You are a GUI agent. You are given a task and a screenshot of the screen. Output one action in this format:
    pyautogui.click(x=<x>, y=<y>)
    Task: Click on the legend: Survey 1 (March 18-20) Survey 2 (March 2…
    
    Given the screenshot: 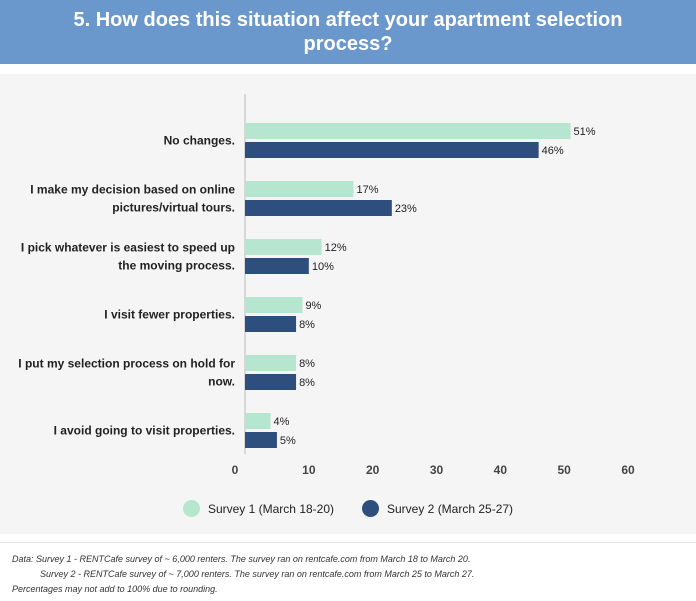 What is the action you would take?
    pyautogui.click(x=348, y=508)
    